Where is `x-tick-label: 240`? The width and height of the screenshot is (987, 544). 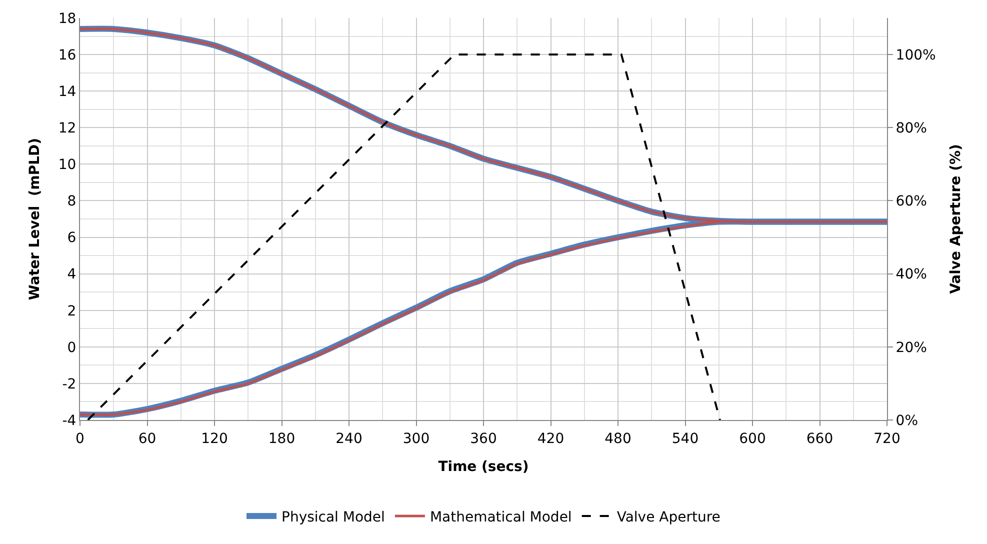 x-tick-label: 240 is located at coordinates (349, 438).